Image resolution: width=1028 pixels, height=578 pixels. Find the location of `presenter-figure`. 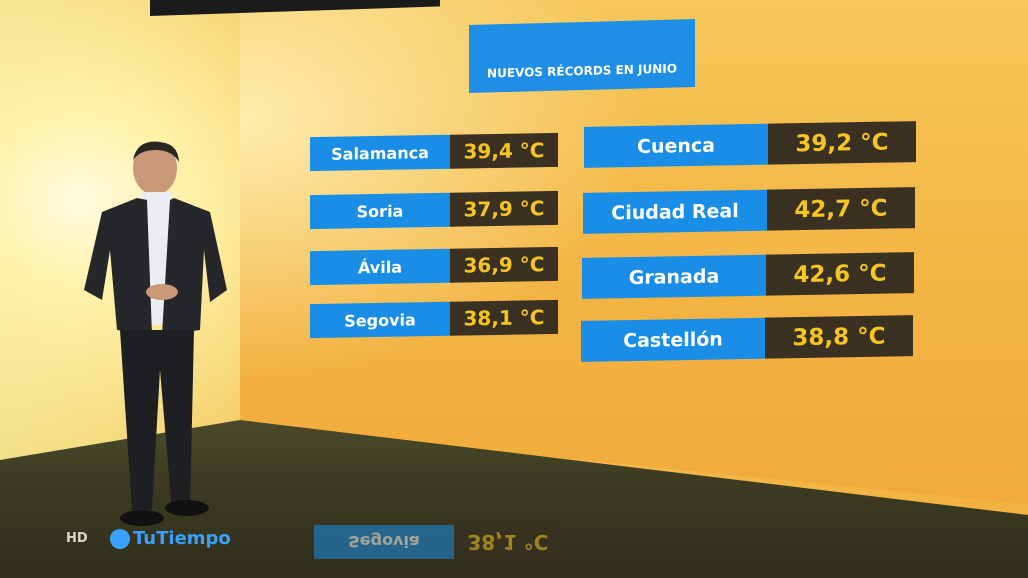

presenter-figure is located at coordinates (155, 333).